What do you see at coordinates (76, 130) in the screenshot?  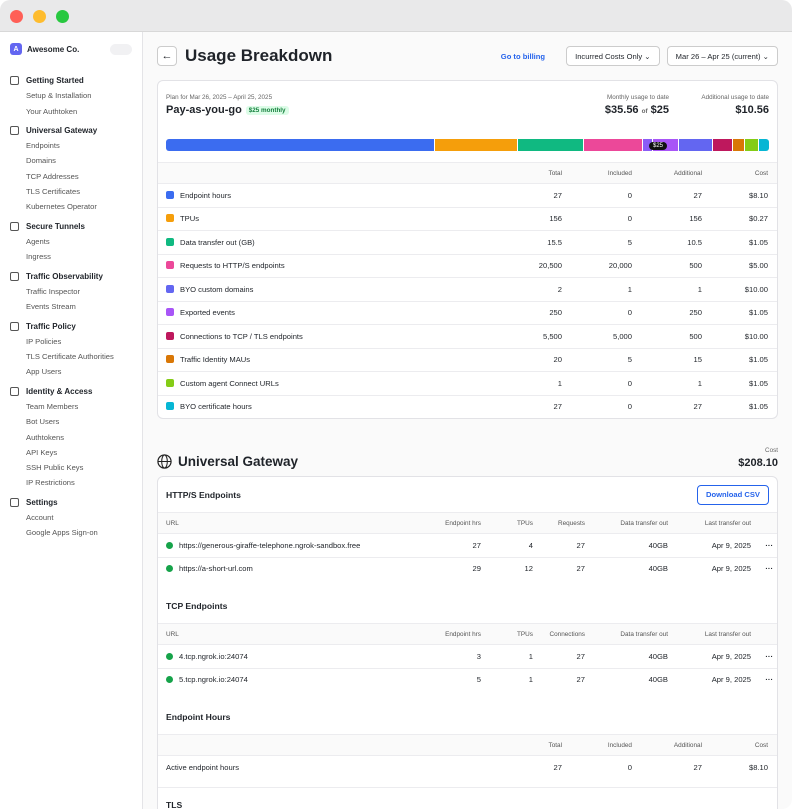 I see `nav-section: Universal Gateway` at bounding box center [76, 130].